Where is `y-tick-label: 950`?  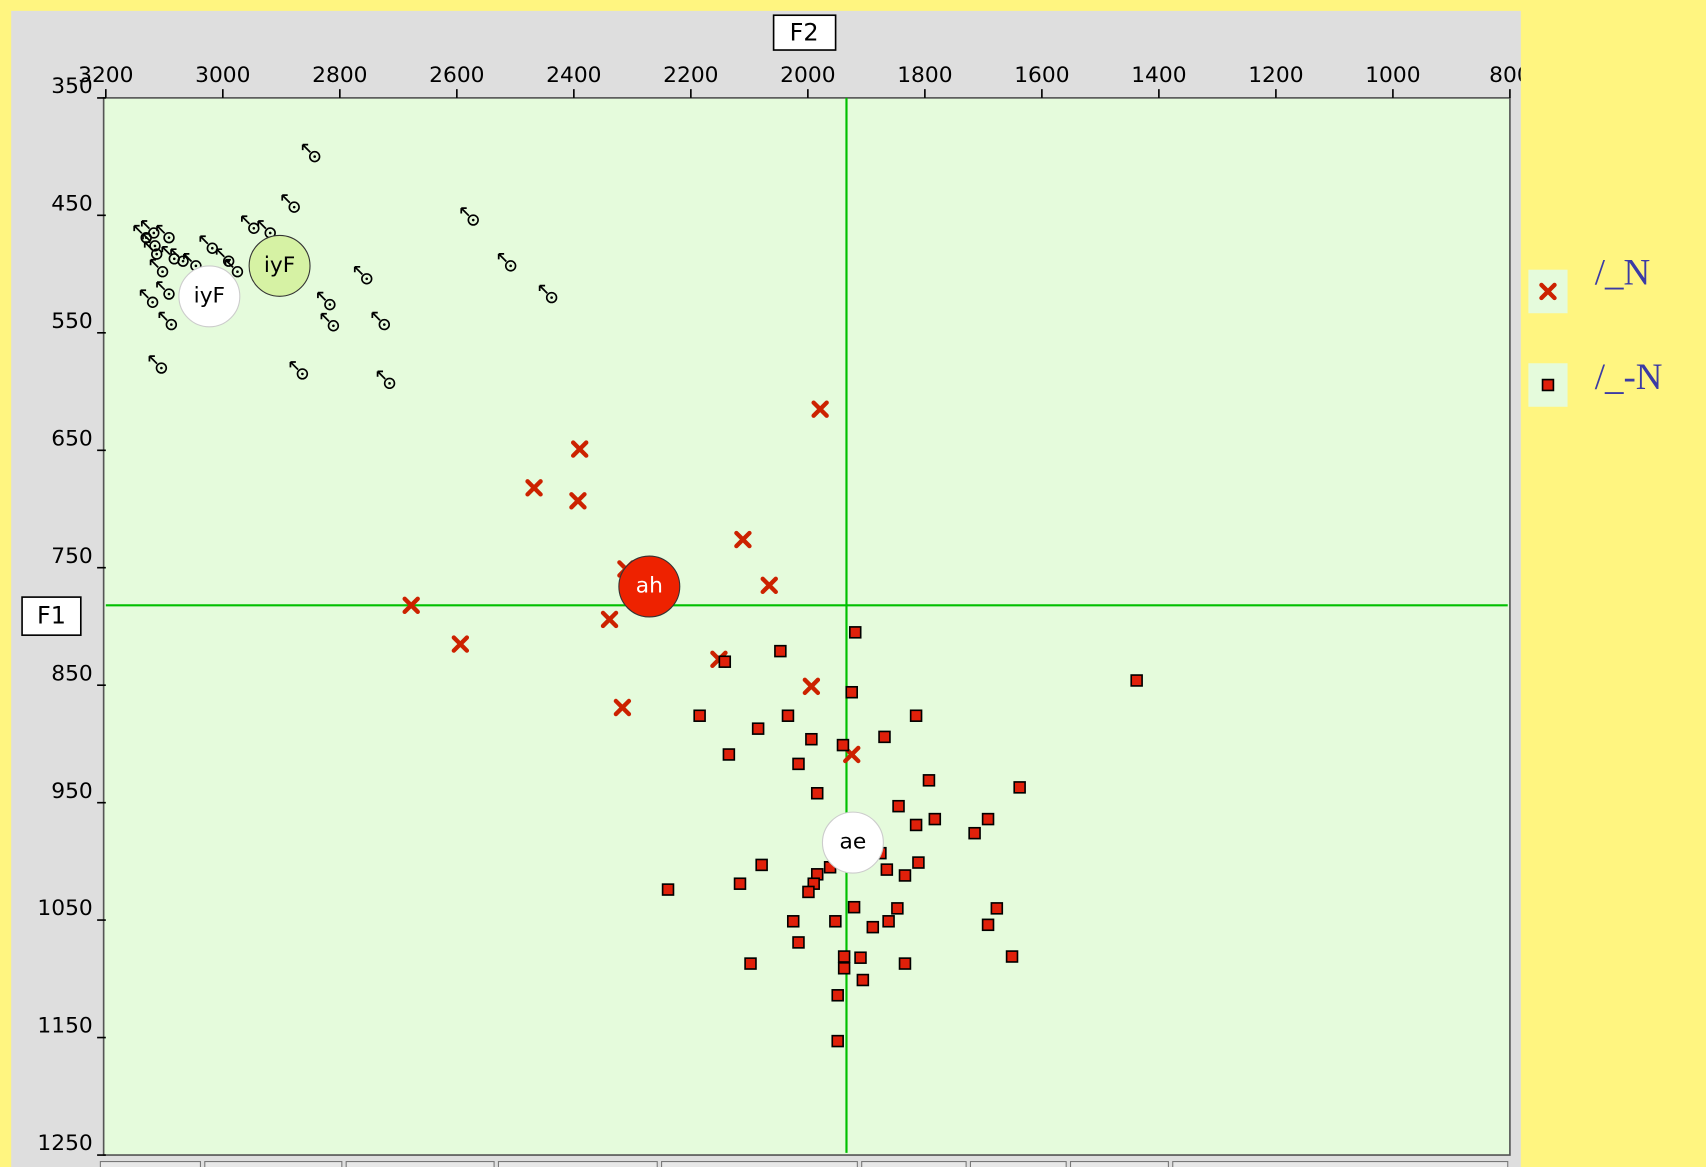
y-tick-label: 950 is located at coordinates (72, 791).